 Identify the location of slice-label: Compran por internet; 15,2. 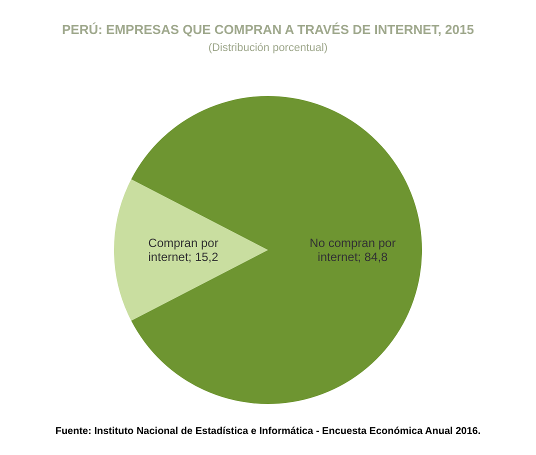
(183, 250).